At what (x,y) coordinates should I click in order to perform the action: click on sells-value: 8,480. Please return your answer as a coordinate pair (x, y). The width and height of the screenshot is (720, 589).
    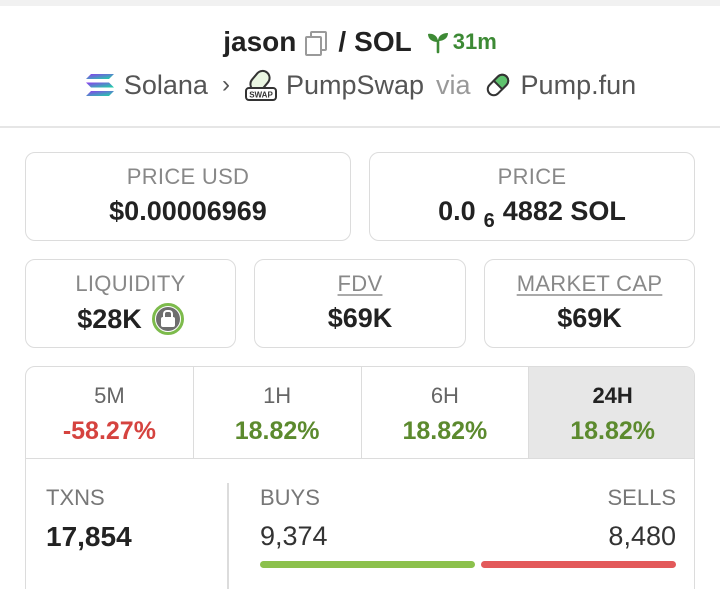
    Looking at the image, I should click on (642, 536).